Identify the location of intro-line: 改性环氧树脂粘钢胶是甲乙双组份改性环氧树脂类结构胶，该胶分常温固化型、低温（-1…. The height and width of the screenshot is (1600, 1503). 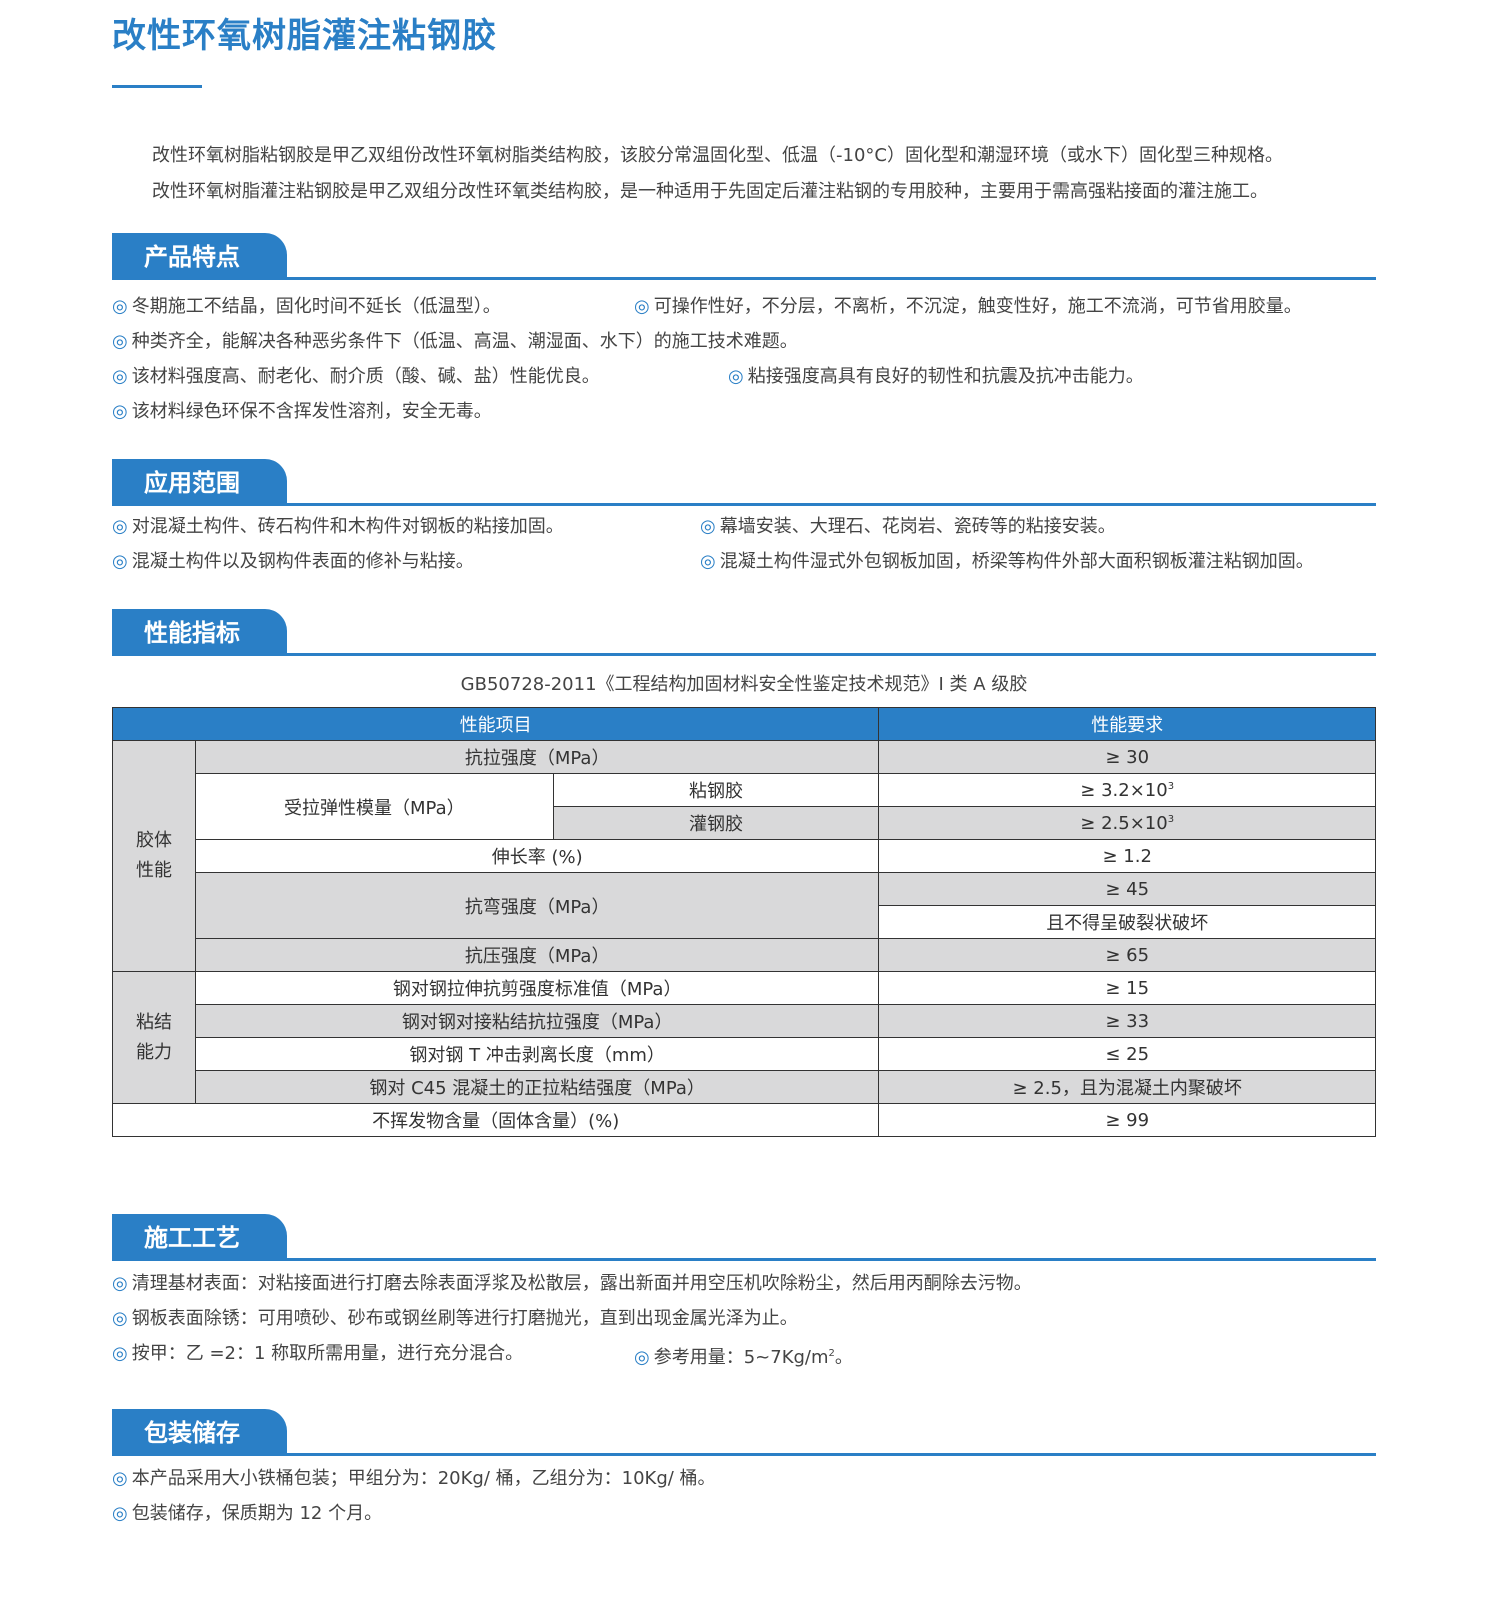
(717, 155).